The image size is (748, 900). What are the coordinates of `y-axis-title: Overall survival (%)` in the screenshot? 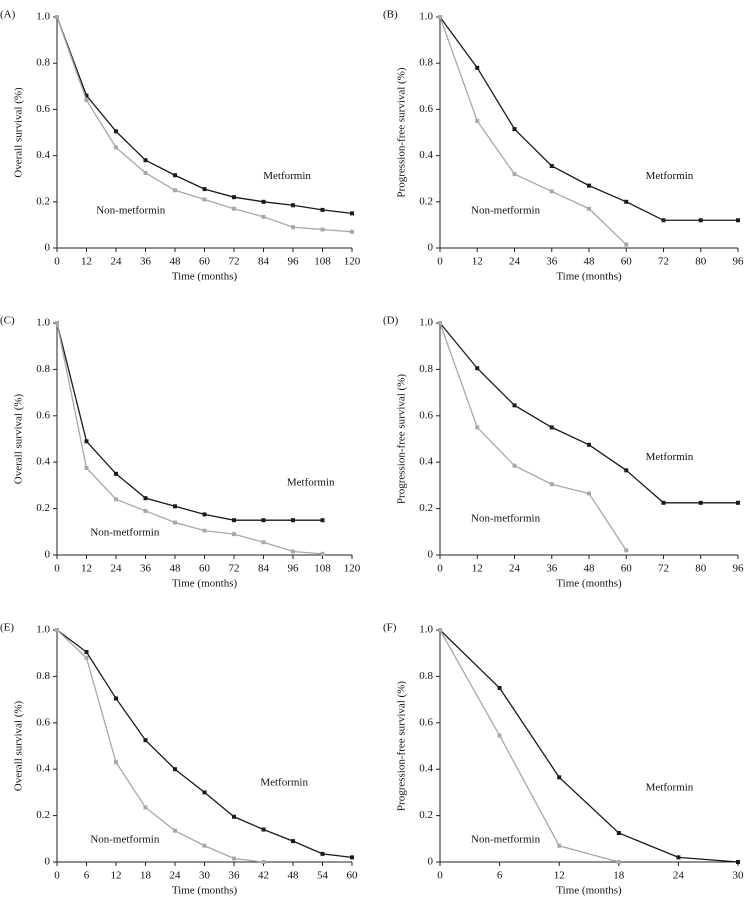 It's located at (19, 745).